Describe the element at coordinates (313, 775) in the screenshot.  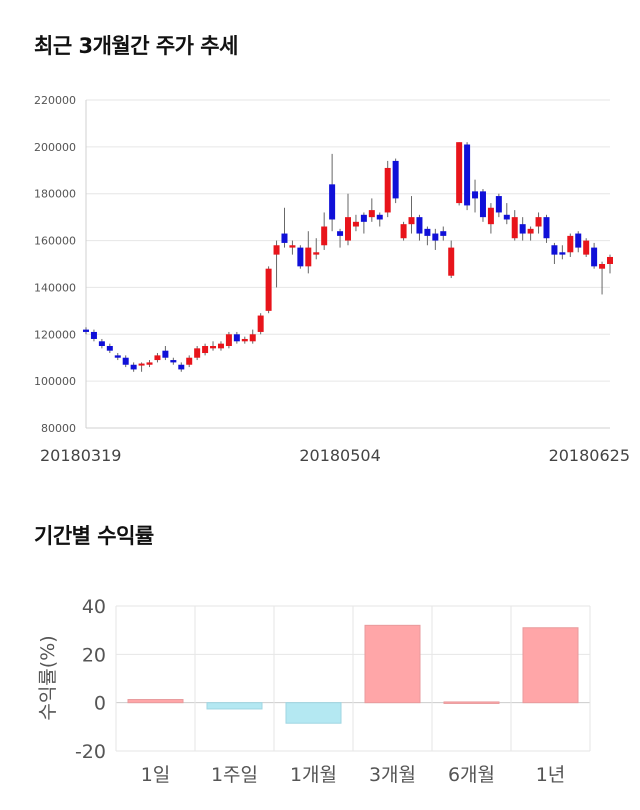
I see `returns-x-tick-label: 1개월` at that location.